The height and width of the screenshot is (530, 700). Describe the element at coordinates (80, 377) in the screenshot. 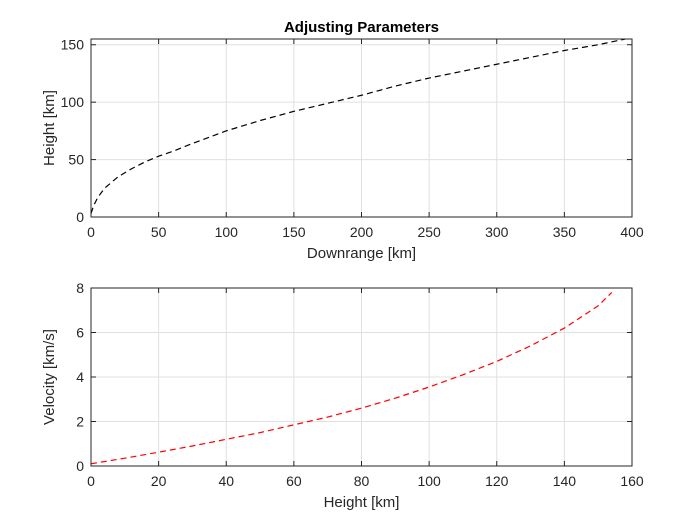

I see `y-tick-label: 4` at that location.